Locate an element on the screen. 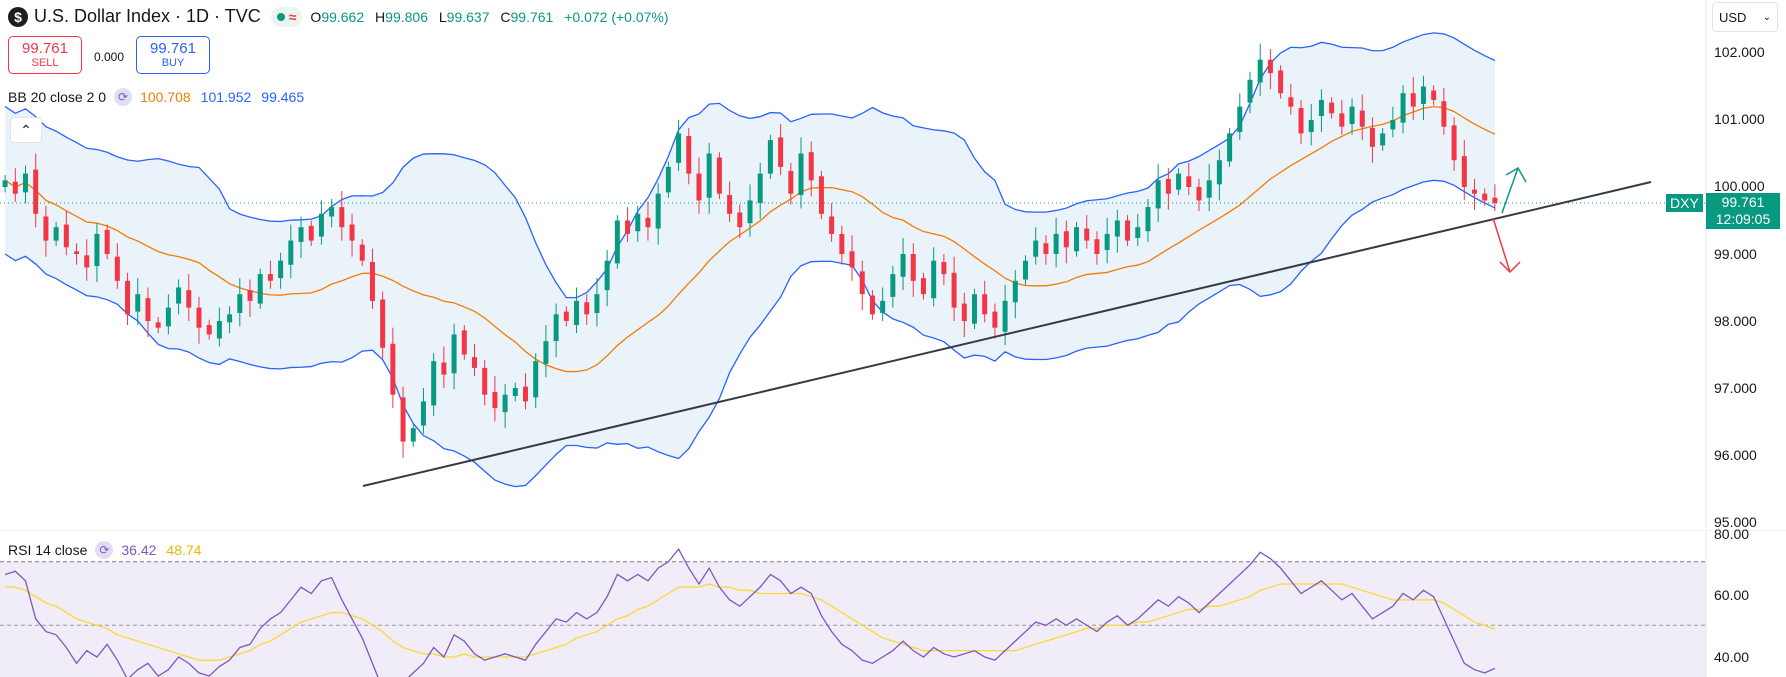  currency-select: USD ⌄ is located at coordinates (1745, 17).